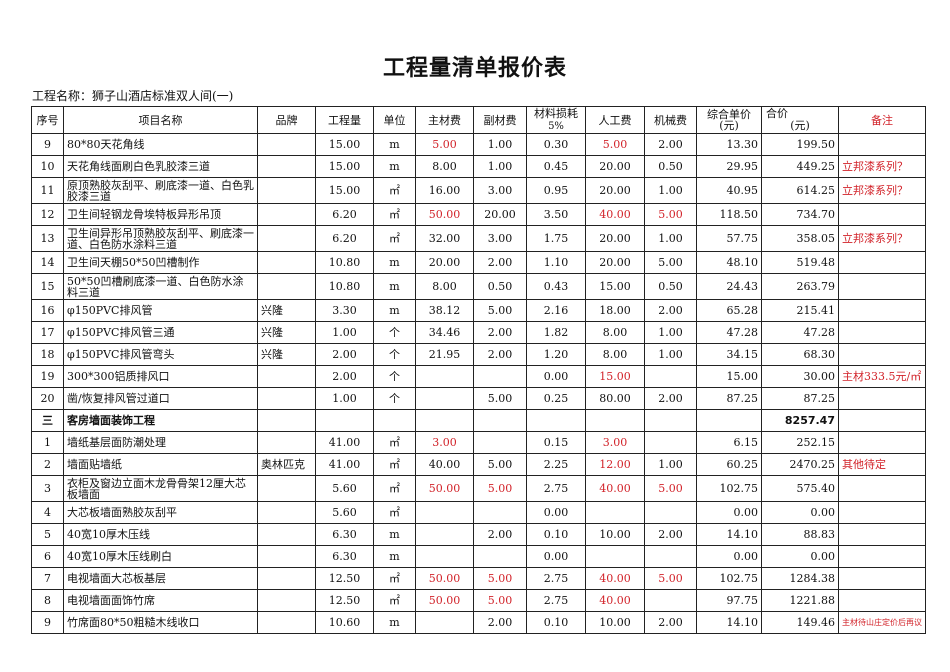 This screenshot has width=950, height=672. I want to click on cell-name: 卫生间天棚50*50凹槽制作, so click(160, 262).